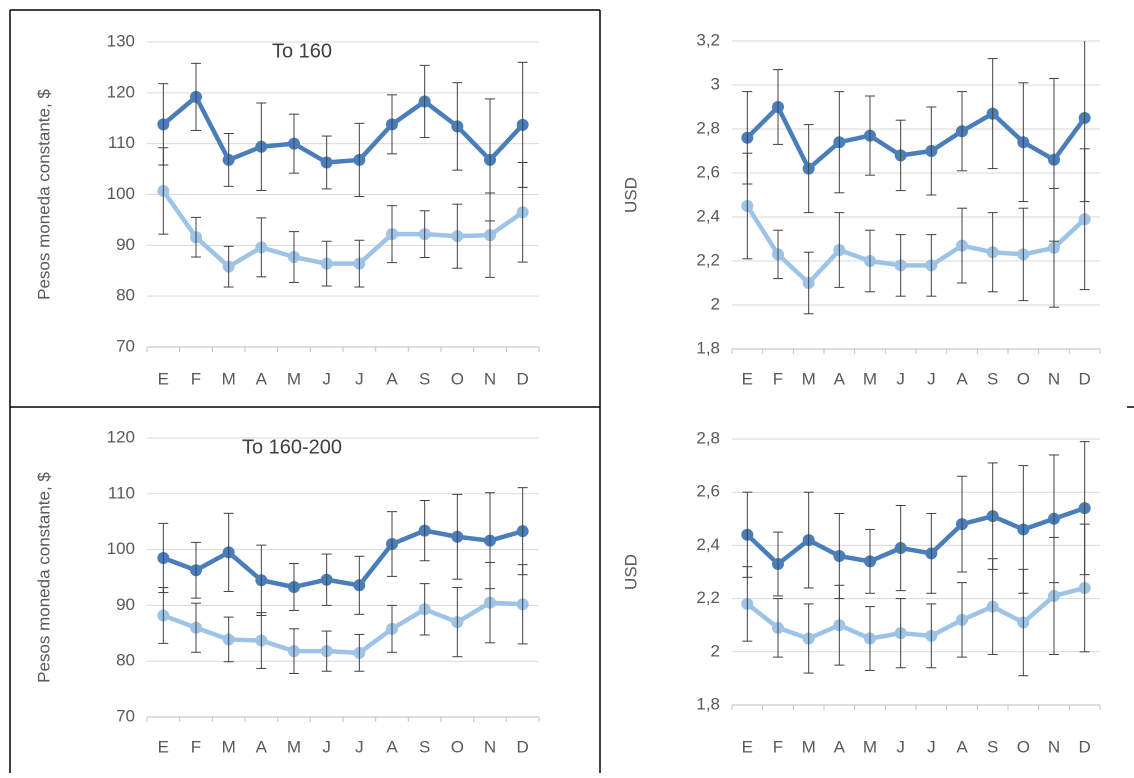  I want to click on y-tick-label: 90, so click(125, 604).